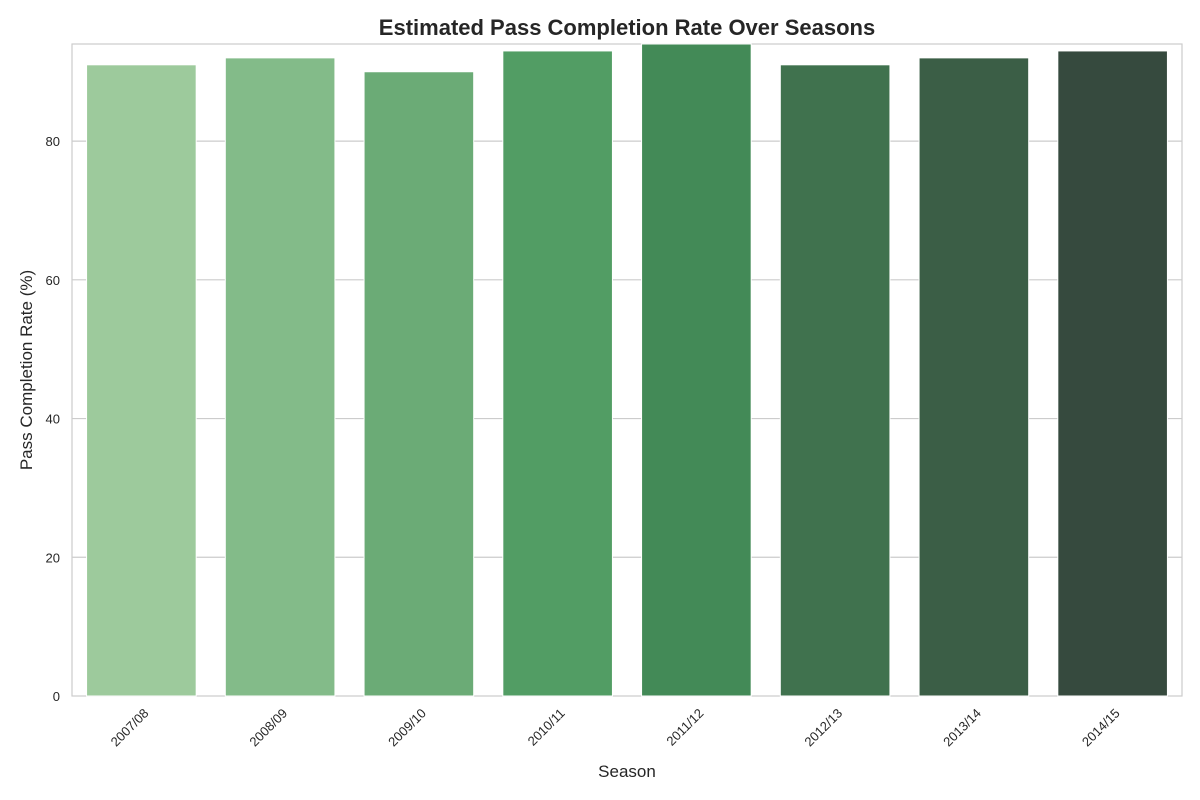 The height and width of the screenshot is (800, 1200). I want to click on x-tick-label: 2013/14, so click(962, 728).